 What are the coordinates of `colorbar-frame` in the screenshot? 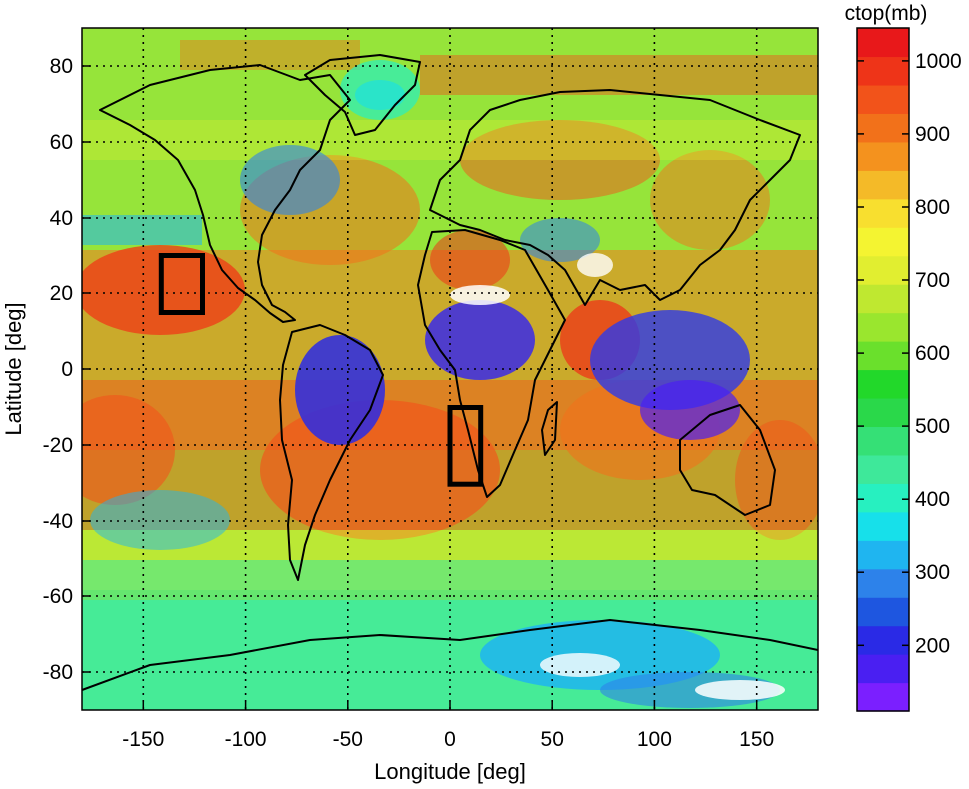 It's located at (883, 369).